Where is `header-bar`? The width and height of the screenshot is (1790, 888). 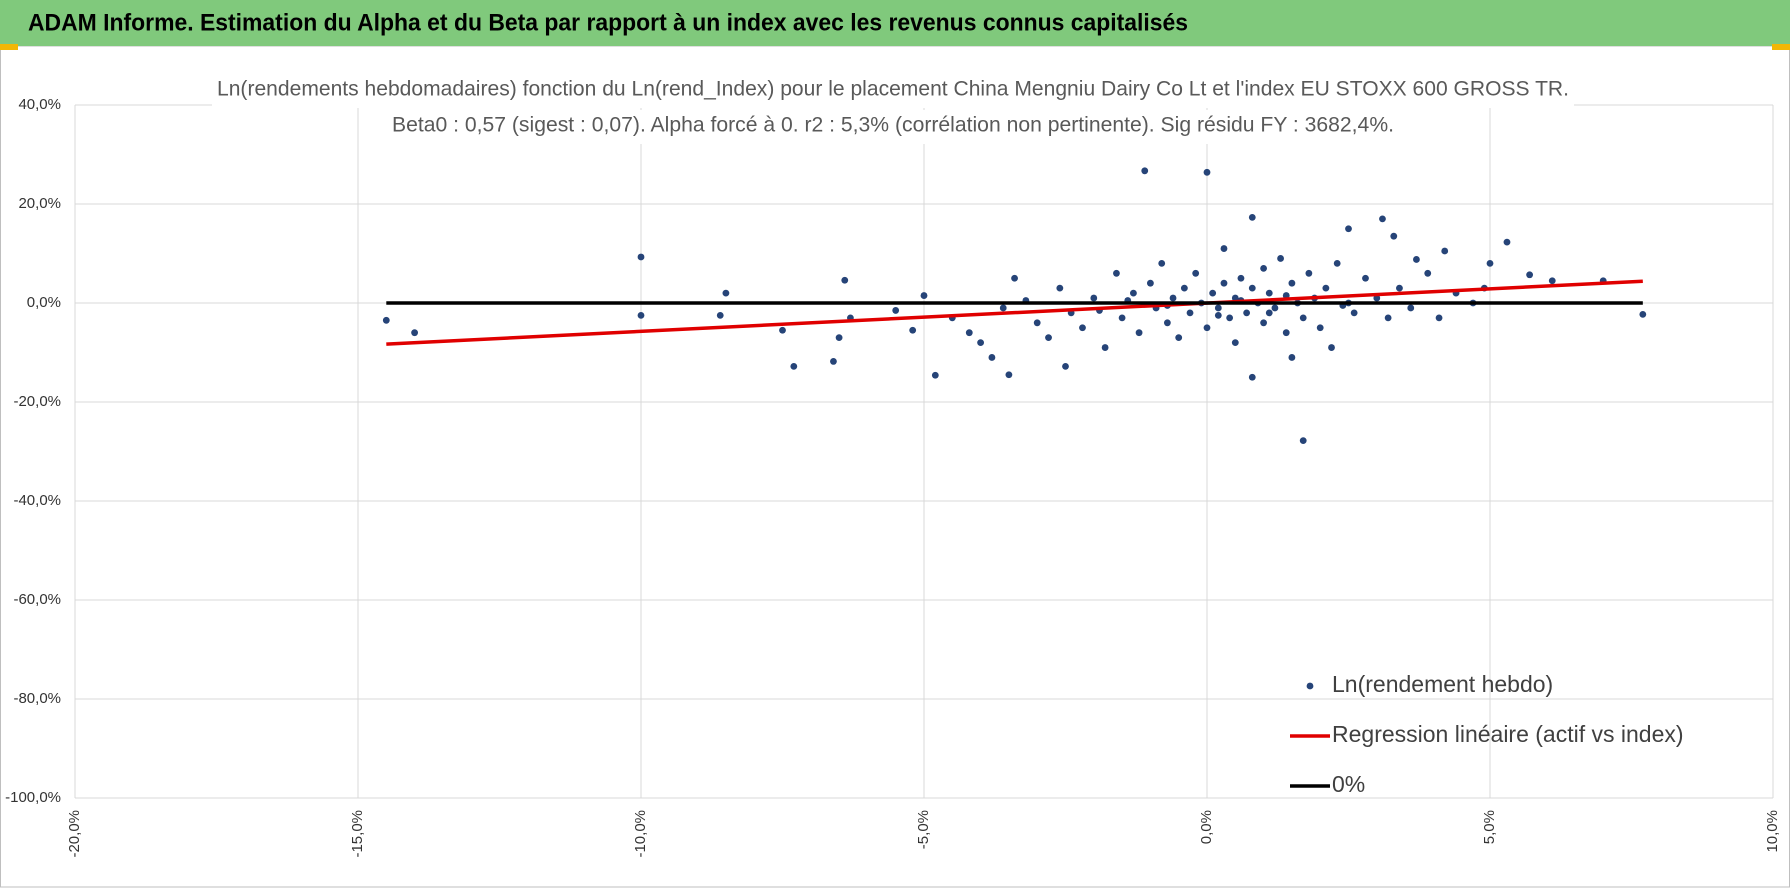 header-bar is located at coordinates (895, 23).